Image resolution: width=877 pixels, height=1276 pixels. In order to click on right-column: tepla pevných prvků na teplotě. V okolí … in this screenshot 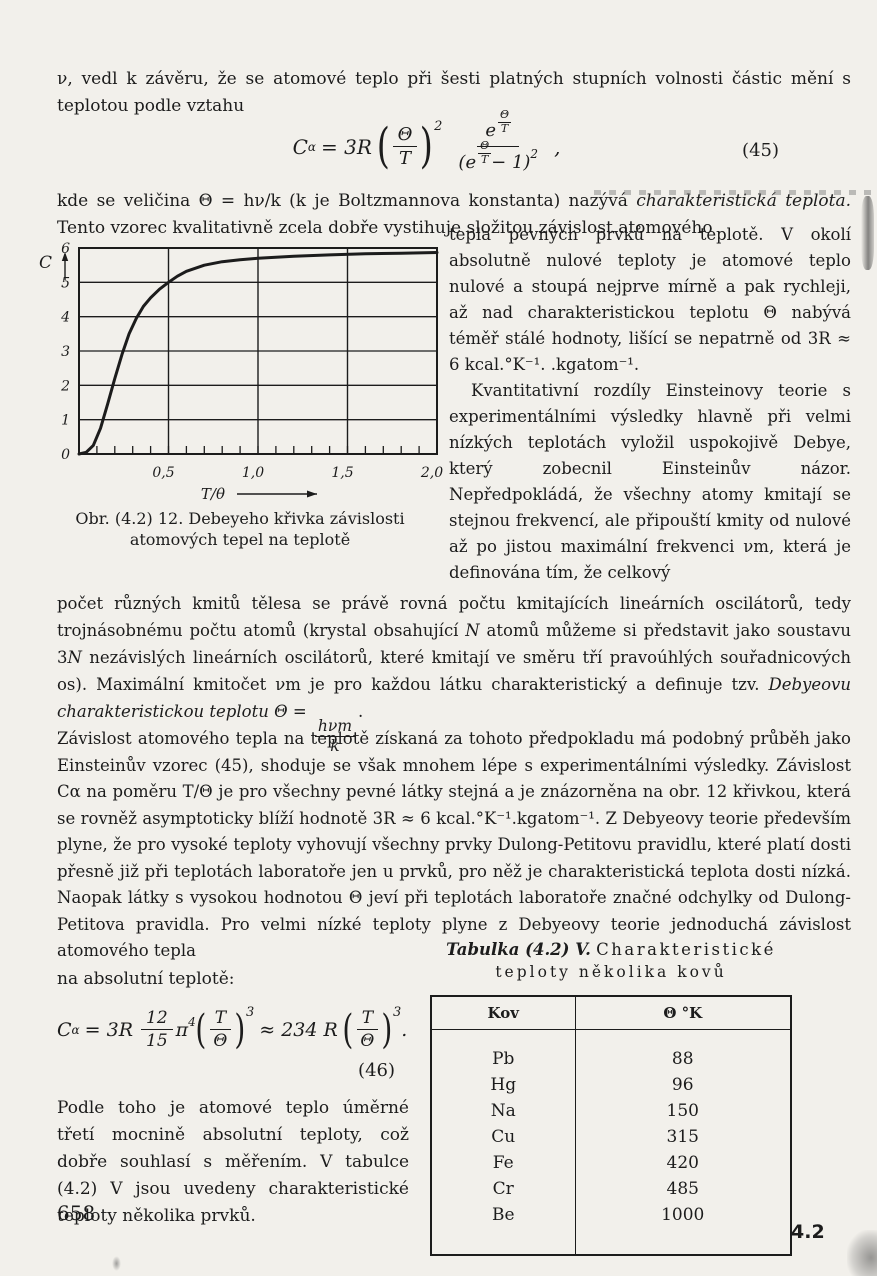, I will do `click(650, 404)`.